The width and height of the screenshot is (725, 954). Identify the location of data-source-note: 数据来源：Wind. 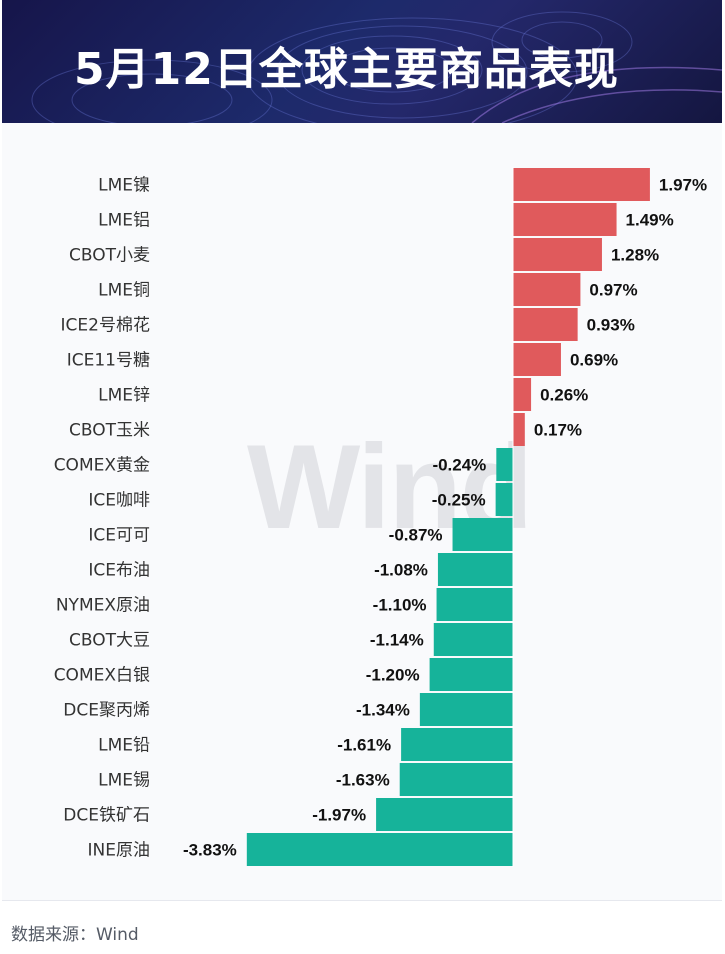
(75, 935).